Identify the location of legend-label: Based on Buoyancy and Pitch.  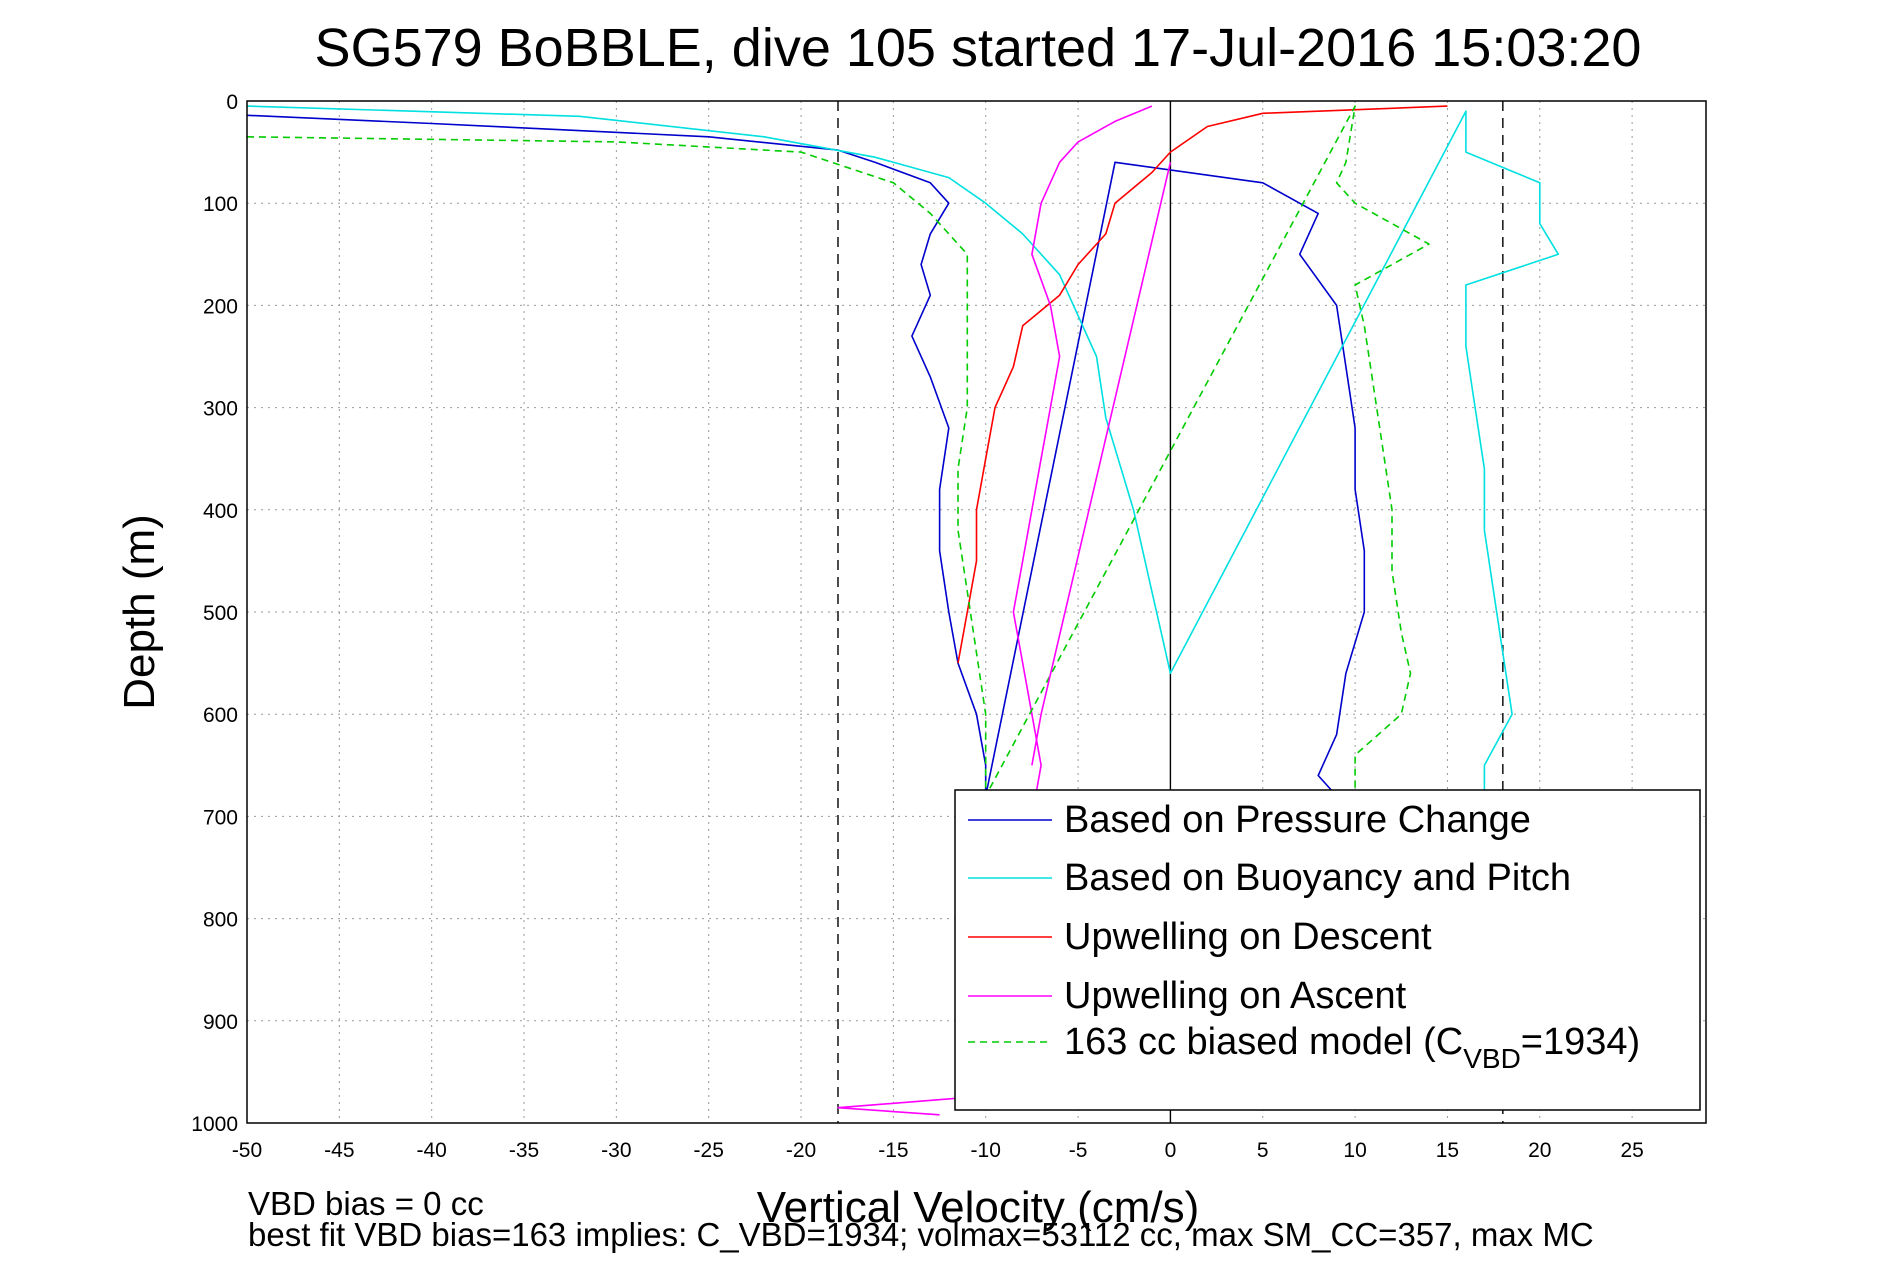
(1317, 878).